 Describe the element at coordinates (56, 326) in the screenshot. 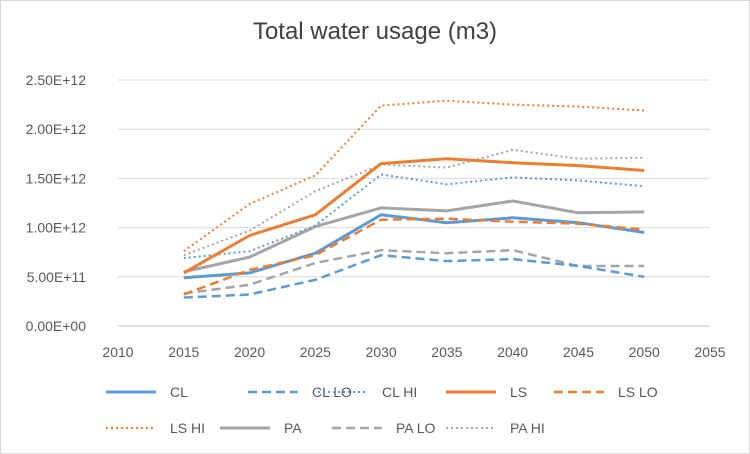

I see `y-tick-label: 0.00E+00` at that location.